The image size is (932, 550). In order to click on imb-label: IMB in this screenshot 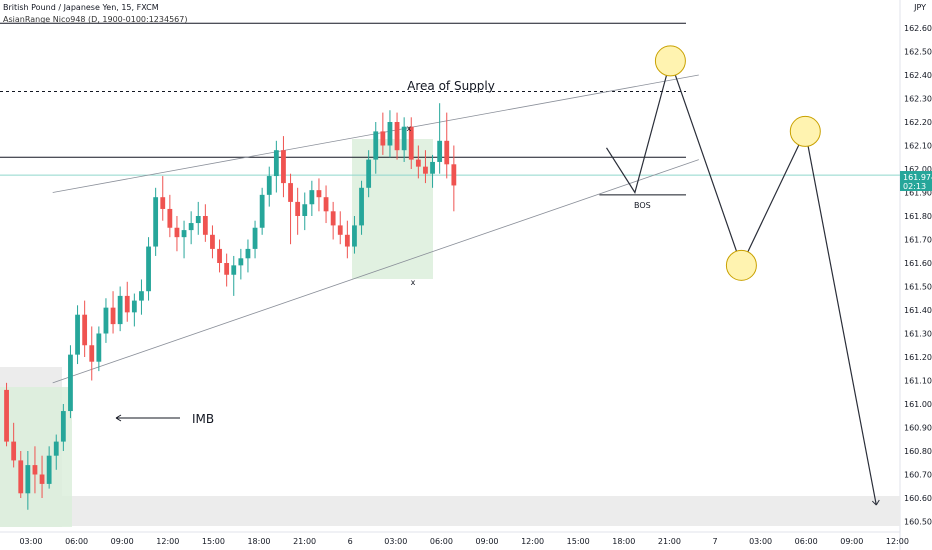, I will do `click(203, 419)`.